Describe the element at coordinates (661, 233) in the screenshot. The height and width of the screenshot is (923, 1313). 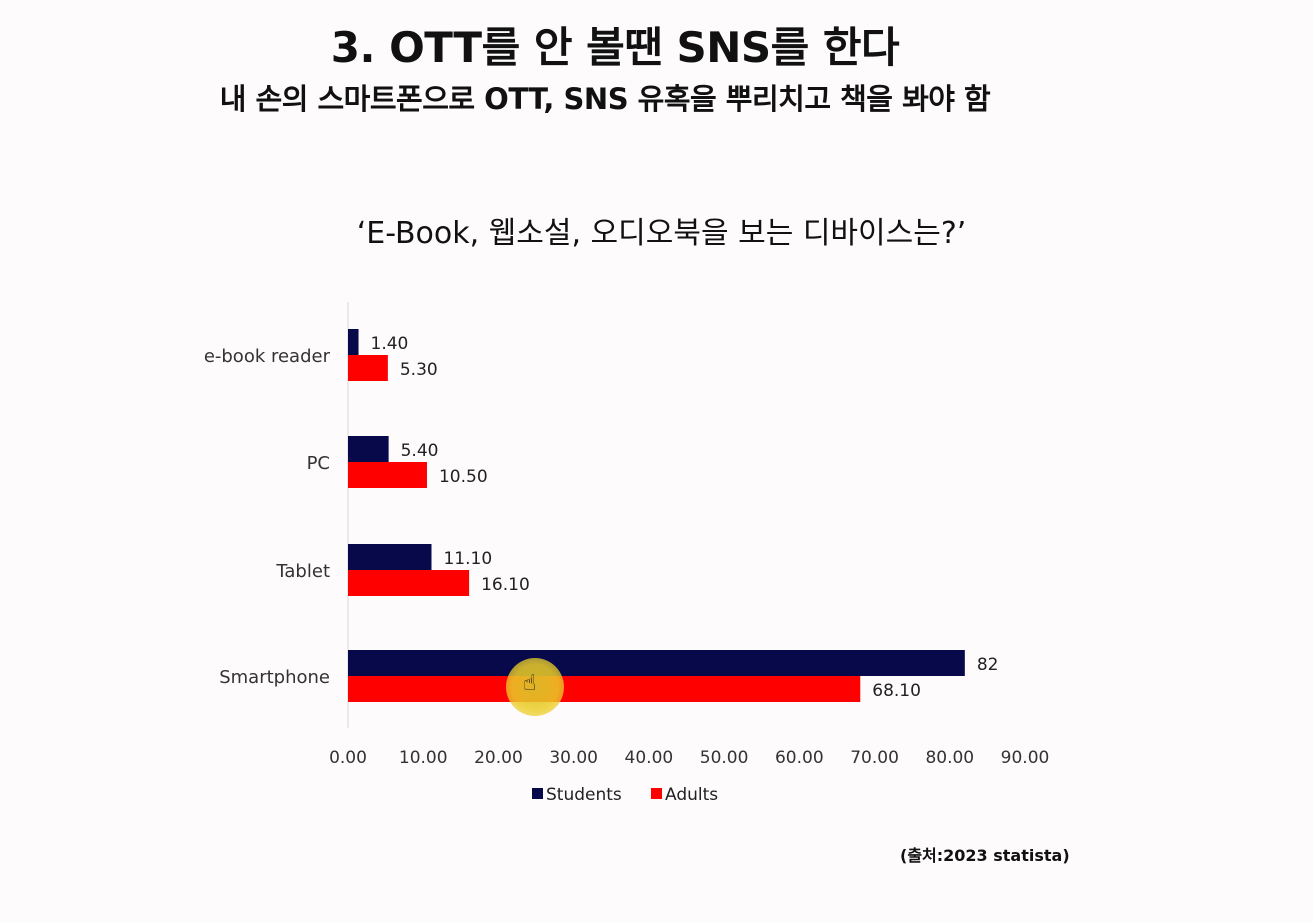
I see `chart-question: ‘E-Book, 웹소설, 오디오북을 보는 디바이스는?’` at that location.